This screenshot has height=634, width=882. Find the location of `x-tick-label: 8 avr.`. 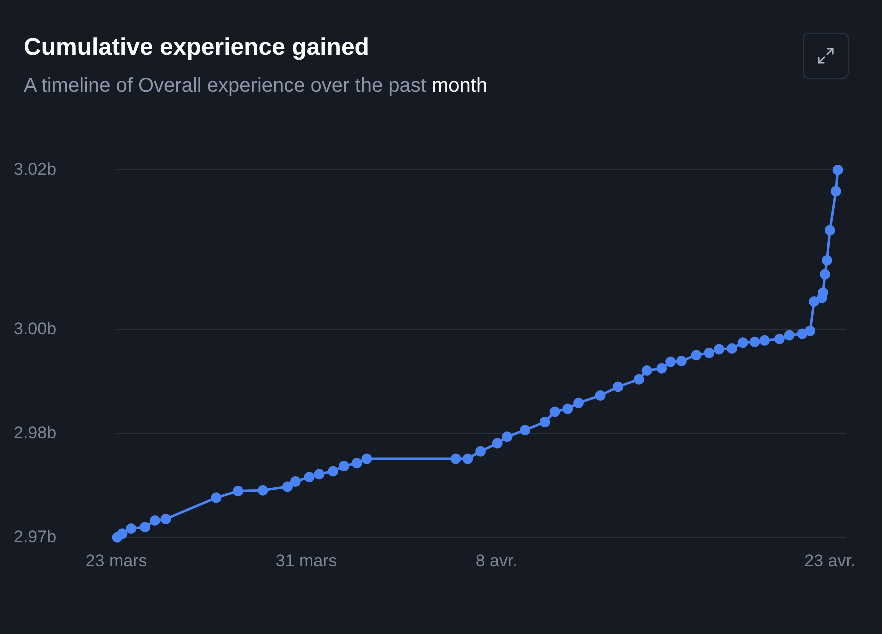

x-tick-label: 8 avr. is located at coordinates (497, 560).